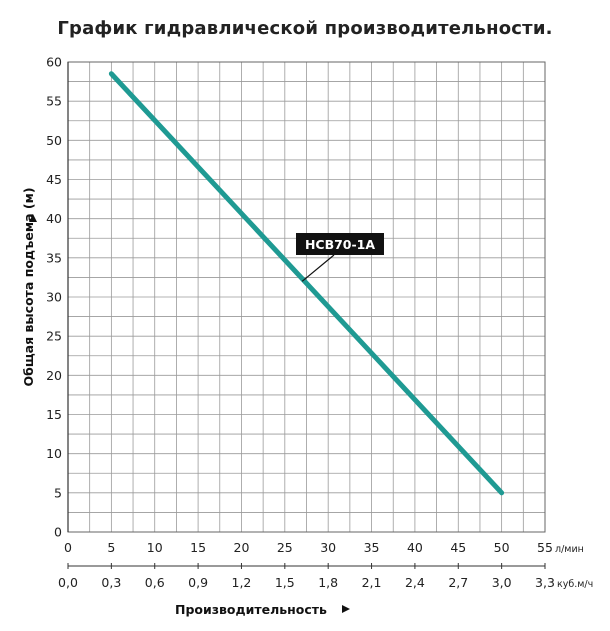  Describe the element at coordinates (198, 582) in the screenshot. I see `x-tick-label-secondary: 0,9` at that location.